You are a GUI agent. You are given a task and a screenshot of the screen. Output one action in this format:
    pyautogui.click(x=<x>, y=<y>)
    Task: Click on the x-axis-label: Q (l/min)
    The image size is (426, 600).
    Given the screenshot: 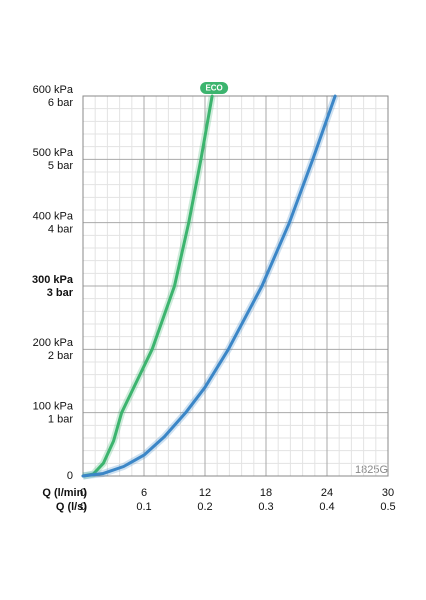 What is the action you would take?
    pyautogui.click(x=64, y=493)
    